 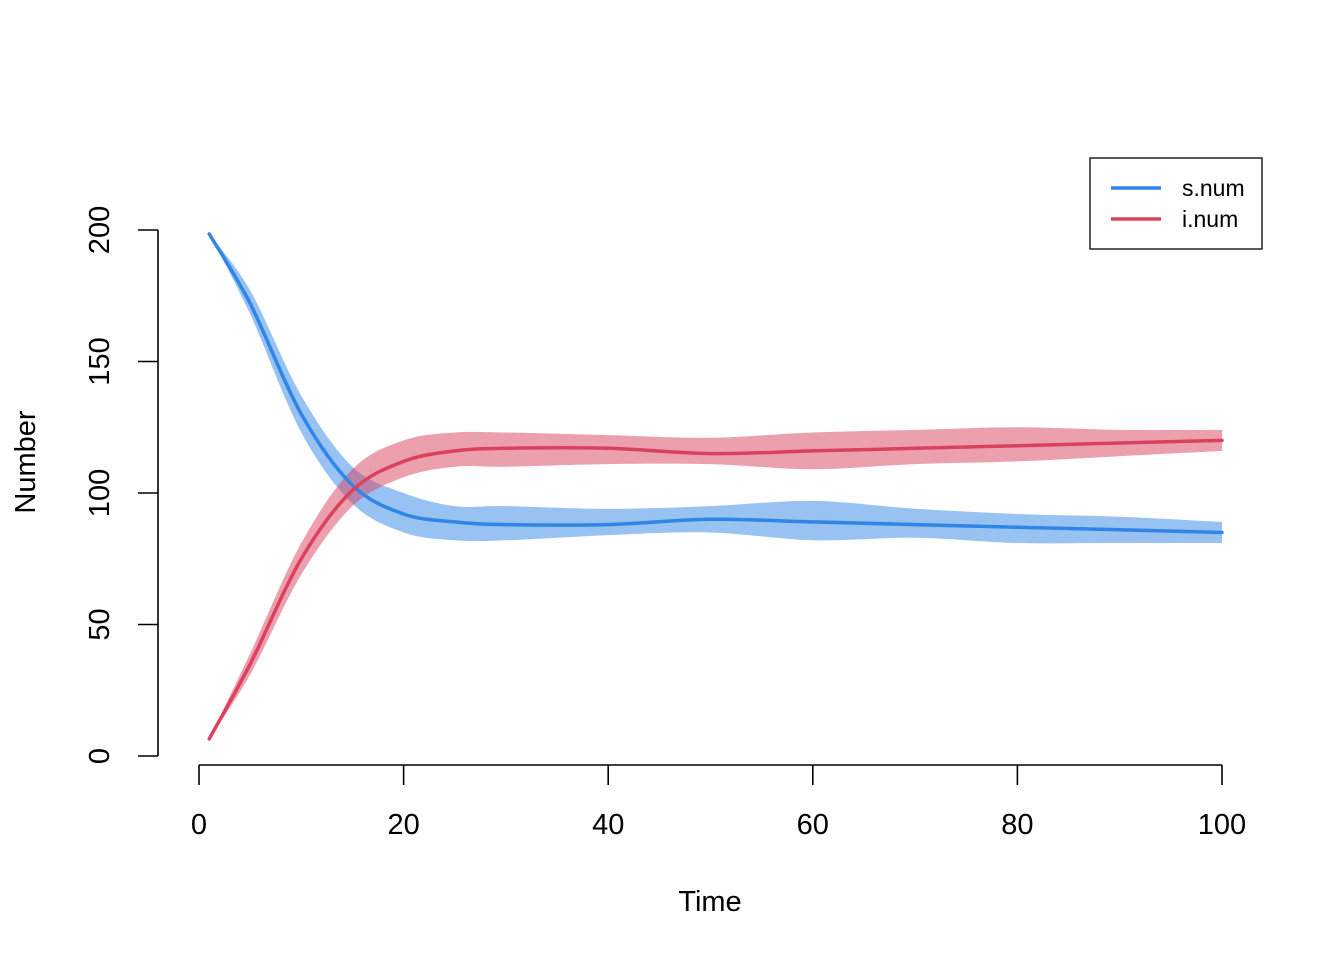 I want to click on y-tick-label: 150, so click(x=100, y=361).